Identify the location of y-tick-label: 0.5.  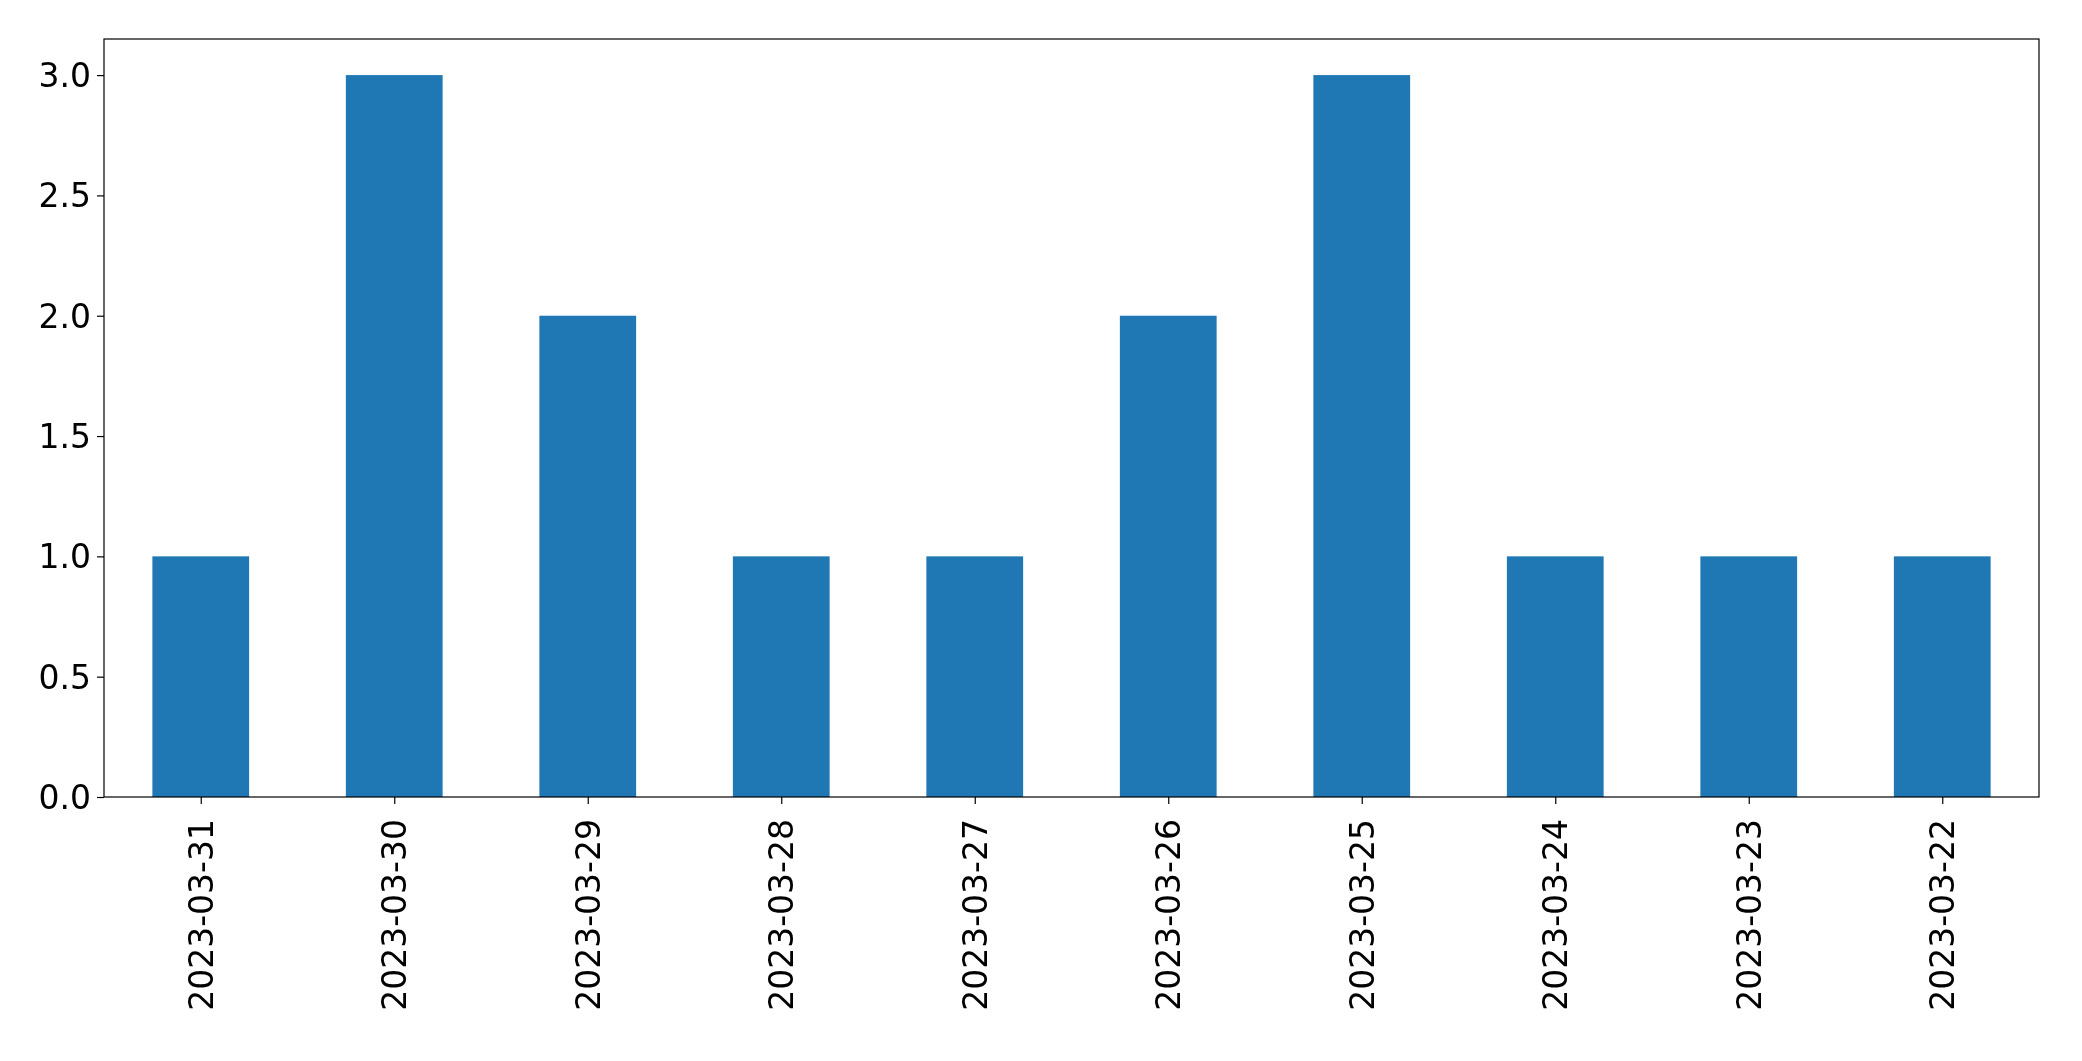
(64, 677).